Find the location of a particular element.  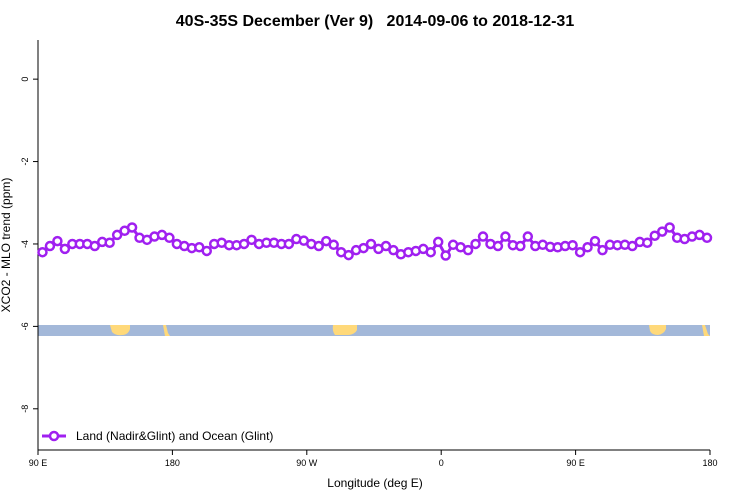

surface-strip is located at coordinates (374, 330).